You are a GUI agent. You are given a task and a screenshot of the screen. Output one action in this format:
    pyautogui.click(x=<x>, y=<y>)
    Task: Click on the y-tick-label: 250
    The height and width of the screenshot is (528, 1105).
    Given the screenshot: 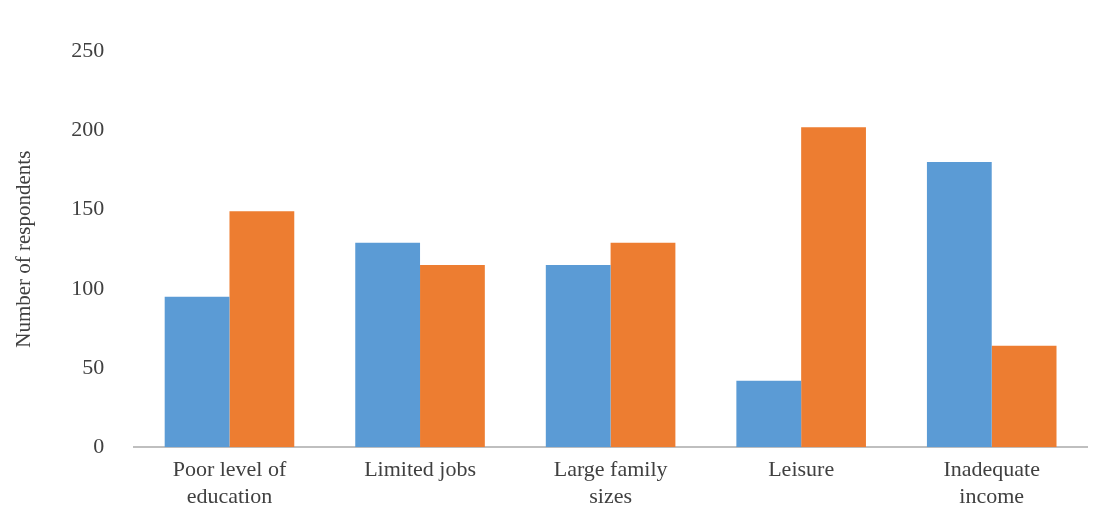 What is the action you would take?
    pyautogui.click(x=88, y=49)
    